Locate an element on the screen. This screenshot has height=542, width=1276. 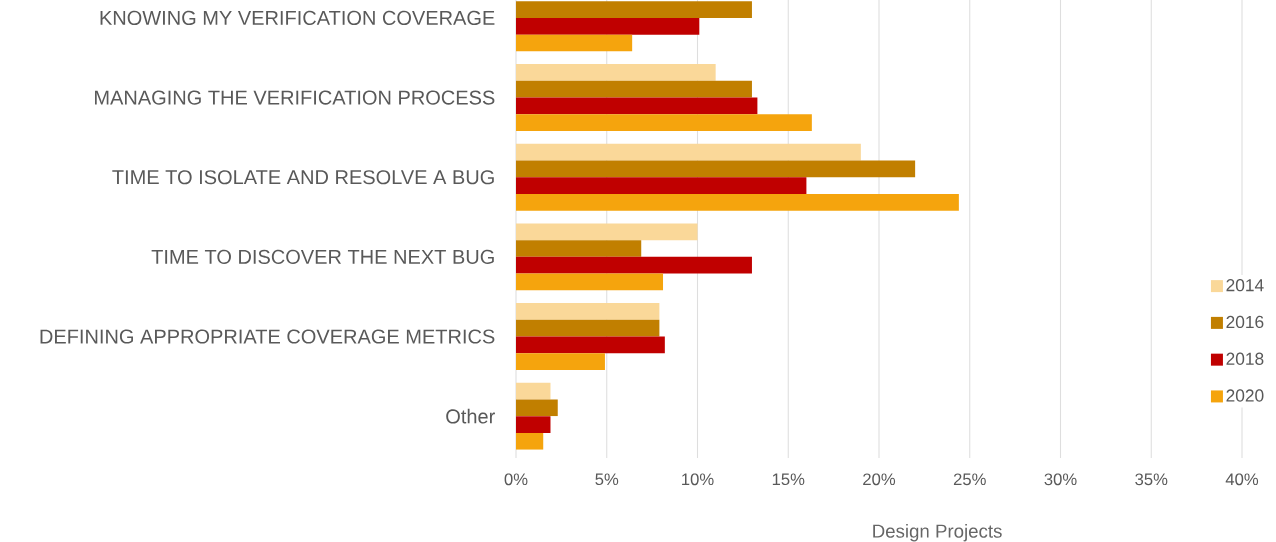
legend-label: 2020 is located at coordinates (1245, 395).